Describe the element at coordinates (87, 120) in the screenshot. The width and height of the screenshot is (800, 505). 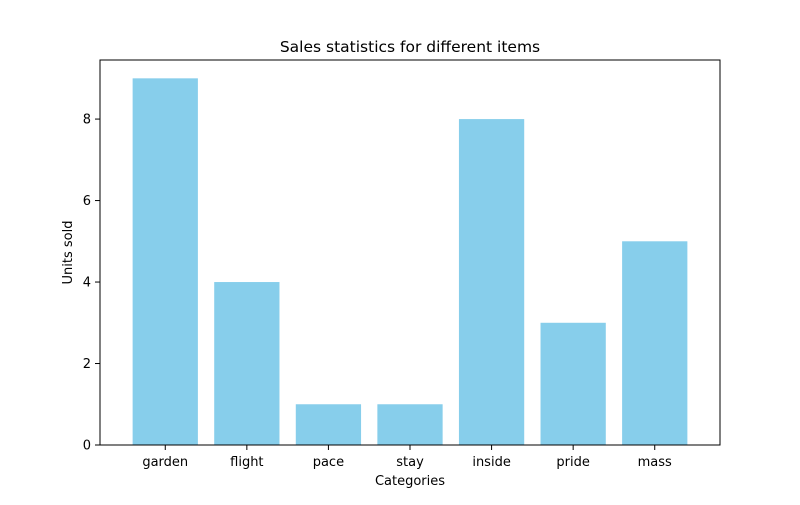
I see `y-tick-label: 8` at that location.